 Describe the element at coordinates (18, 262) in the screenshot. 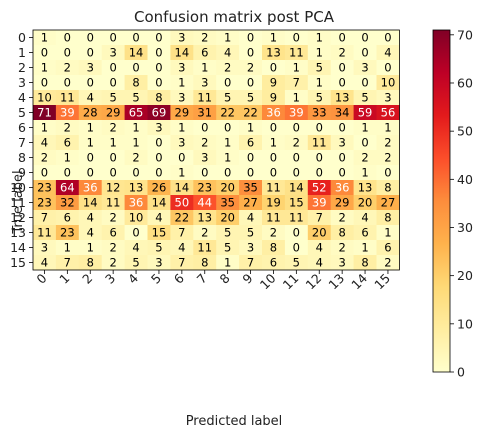

I see `y-tick-label: 15` at that location.